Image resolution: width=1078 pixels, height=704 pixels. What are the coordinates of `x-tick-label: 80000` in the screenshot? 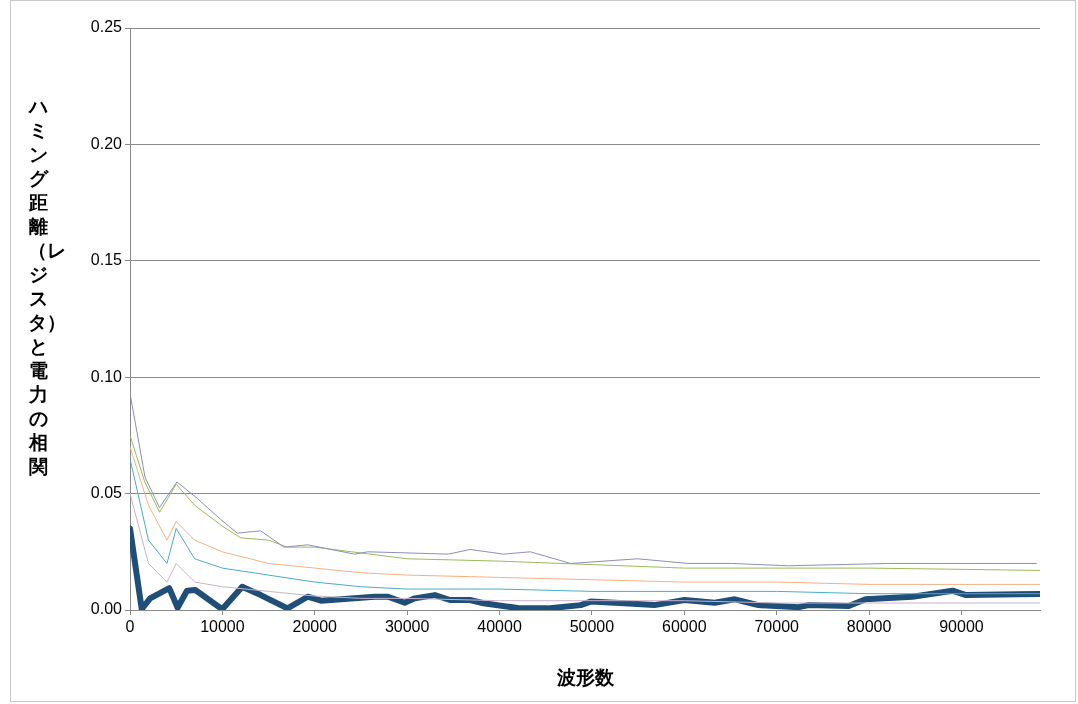 It's located at (869, 627).